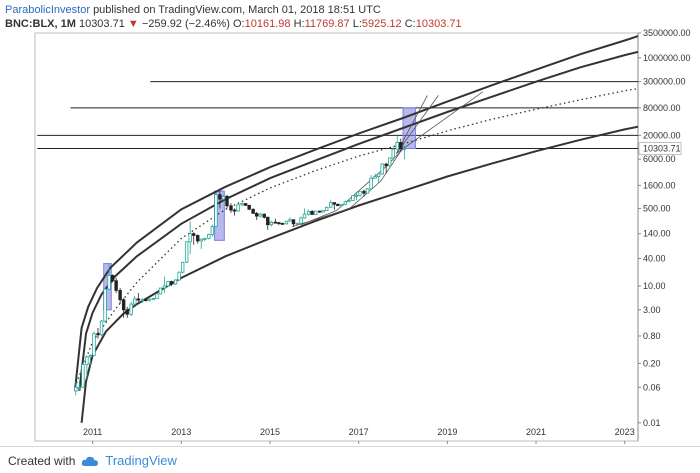 The height and width of the screenshot is (473, 700). Describe the element at coordinates (141, 460) in the screenshot. I see `tradingview-brand: TradingView` at that location.